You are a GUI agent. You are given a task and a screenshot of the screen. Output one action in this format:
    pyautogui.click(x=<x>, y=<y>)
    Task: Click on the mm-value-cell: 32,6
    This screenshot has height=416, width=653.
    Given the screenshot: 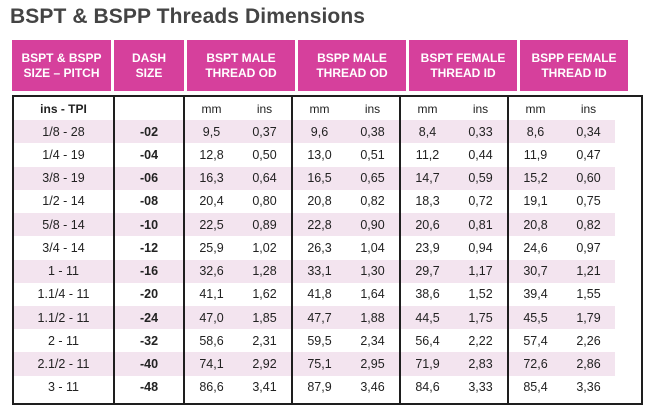 What is the action you would take?
    pyautogui.click(x=211, y=271)
    